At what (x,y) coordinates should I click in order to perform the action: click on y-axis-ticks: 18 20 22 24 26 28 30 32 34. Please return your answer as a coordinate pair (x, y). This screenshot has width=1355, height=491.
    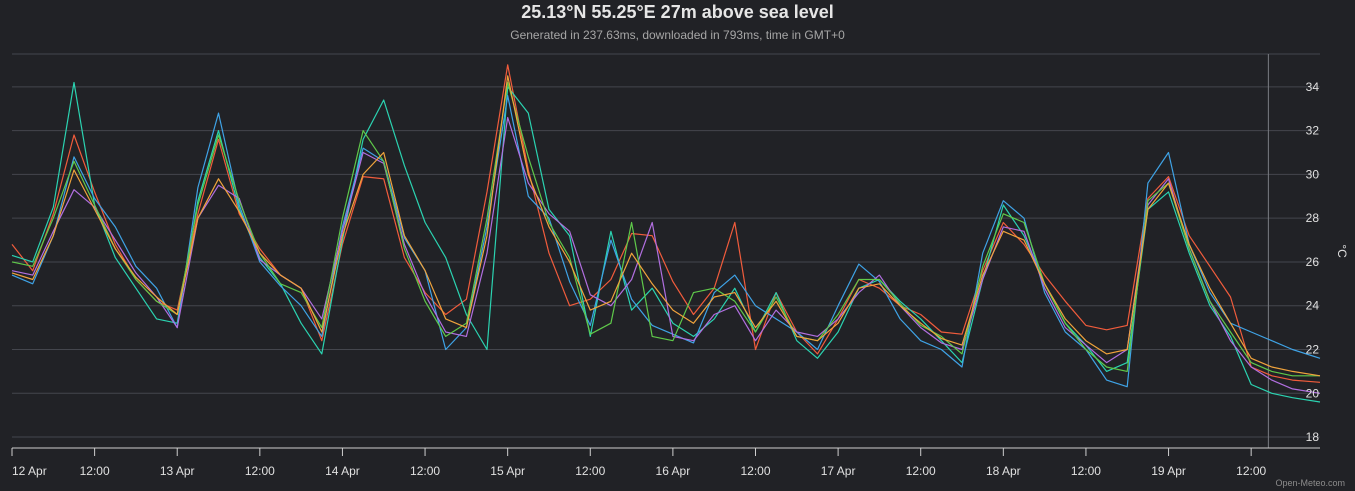
    Looking at the image, I should click on (1313, 262).